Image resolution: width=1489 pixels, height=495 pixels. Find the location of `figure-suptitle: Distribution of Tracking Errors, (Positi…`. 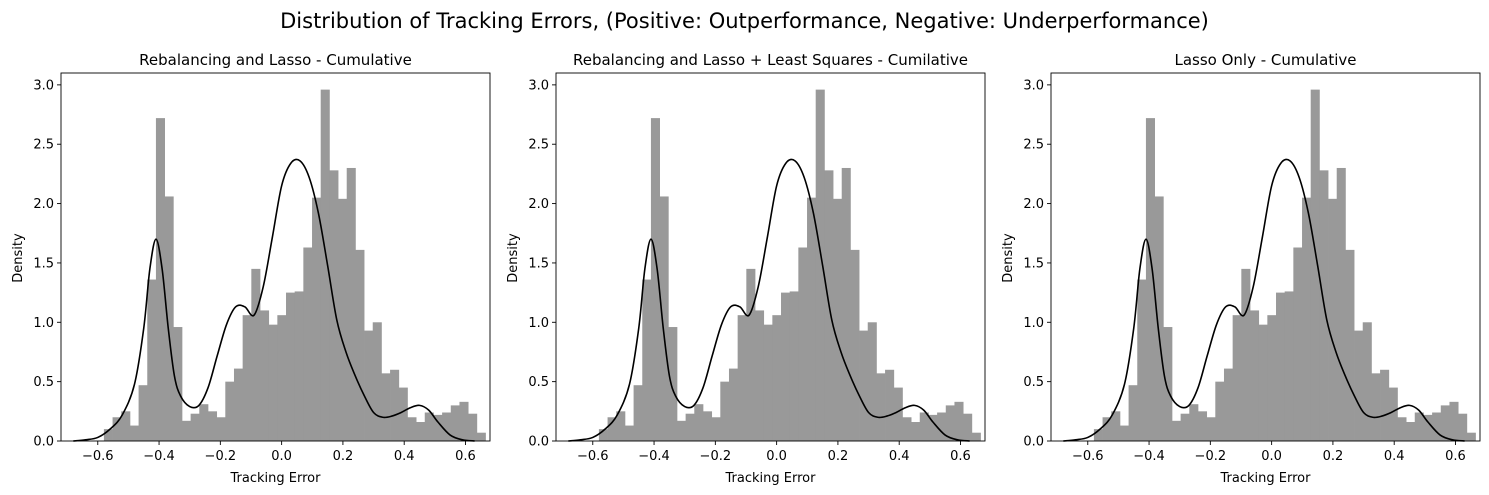

figure-suptitle: Distribution of Tracking Errors, (Positi… is located at coordinates (744, 21).